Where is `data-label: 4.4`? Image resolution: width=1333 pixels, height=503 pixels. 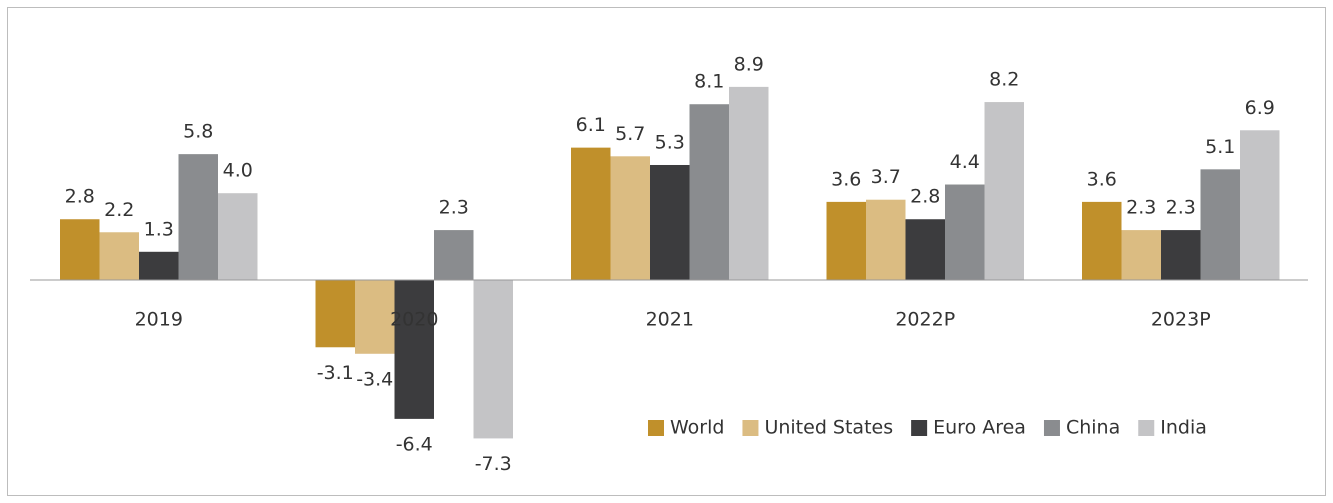
data-label: 4.4 is located at coordinates (965, 162).